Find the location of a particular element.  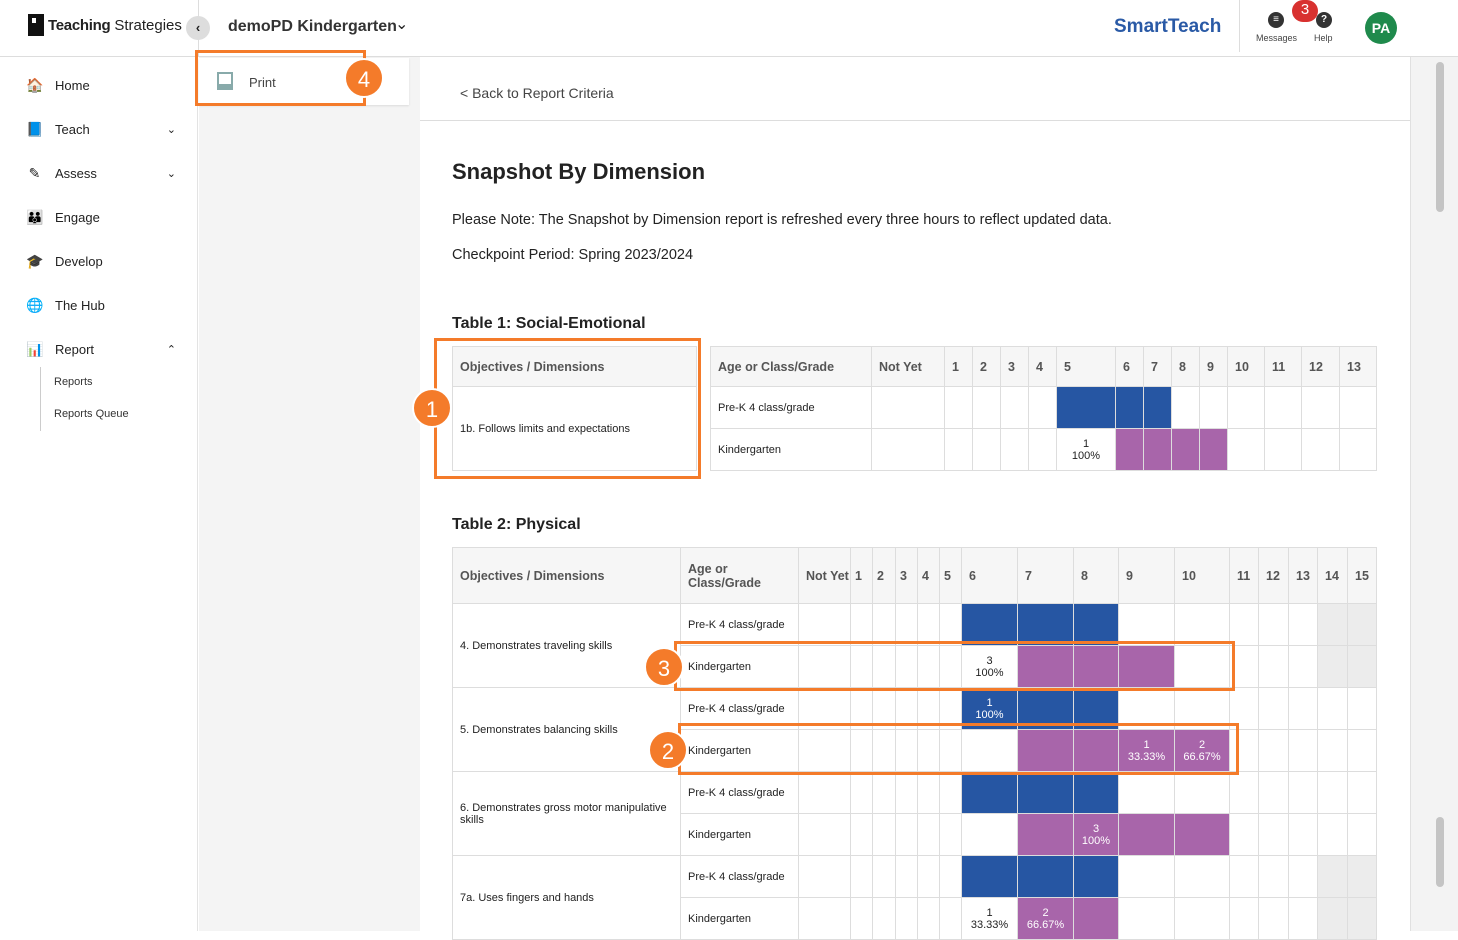

column-header: 4 is located at coordinates (1042, 366).